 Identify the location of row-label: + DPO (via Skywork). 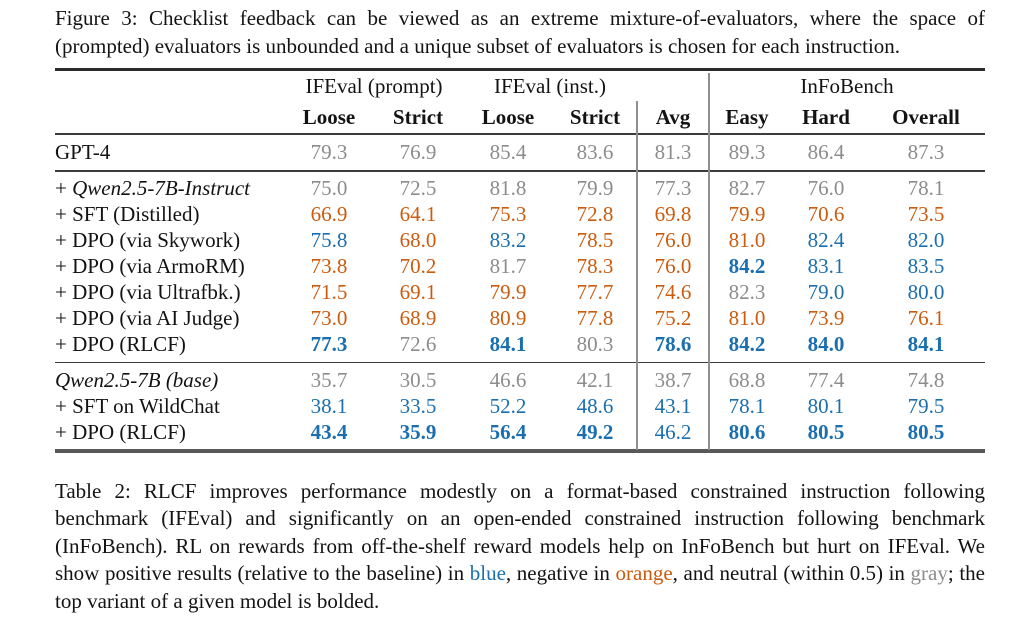
(170, 240).